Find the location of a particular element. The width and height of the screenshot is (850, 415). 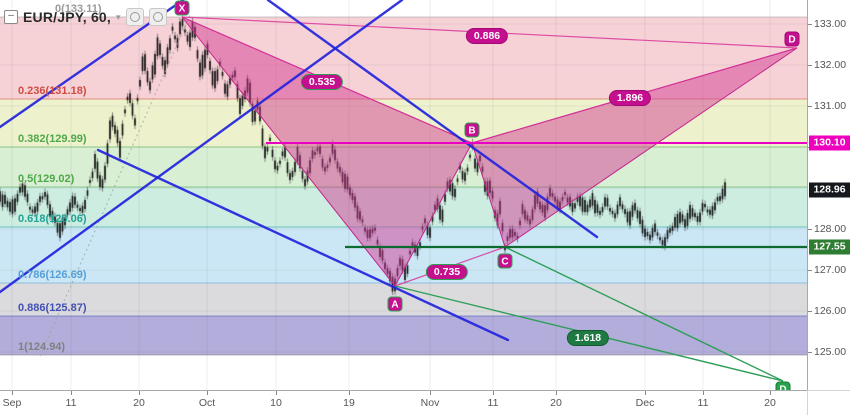

fib-label-0.886: 0.886(125.87) is located at coordinates (52, 308).